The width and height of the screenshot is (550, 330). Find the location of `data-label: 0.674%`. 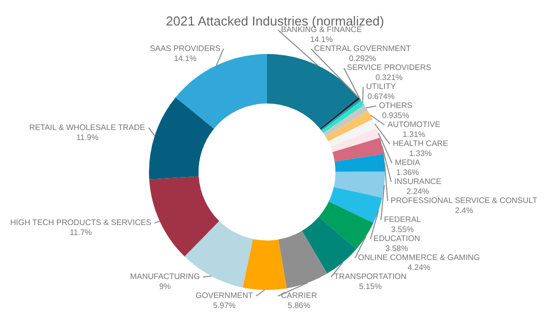

data-label: 0.674% is located at coordinates (381, 97).